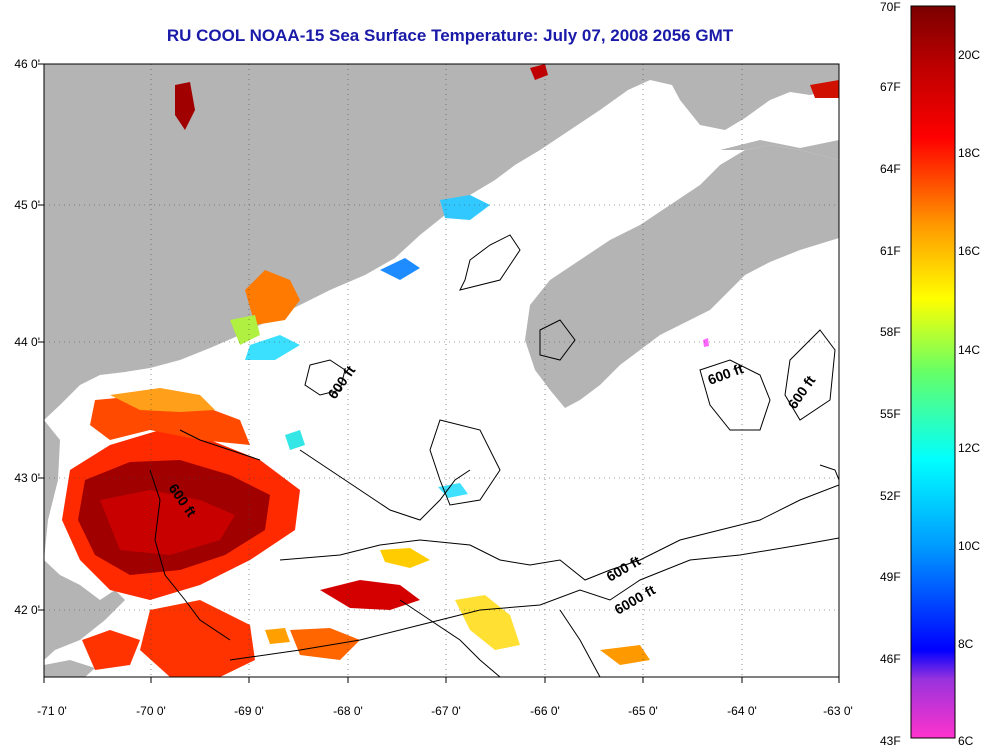 Image resolution: width=984 pixels, height=754 pixels. Describe the element at coordinates (969, 350) in the screenshot. I see `colorbar-c-label: 14C` at that location.